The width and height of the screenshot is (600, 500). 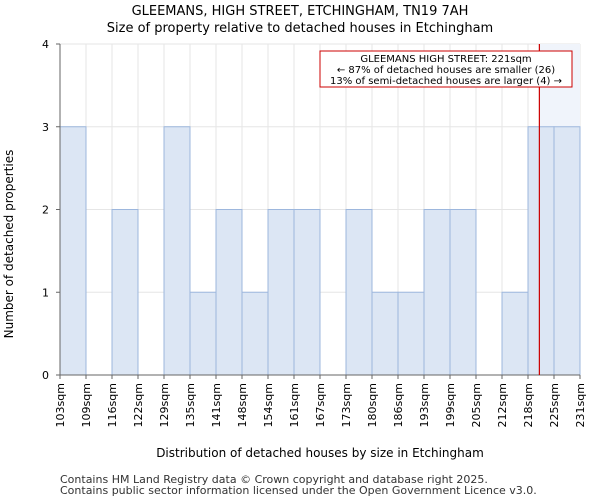 I want to click on x-tick-label: 141sqm, so click(x=216, y=405).